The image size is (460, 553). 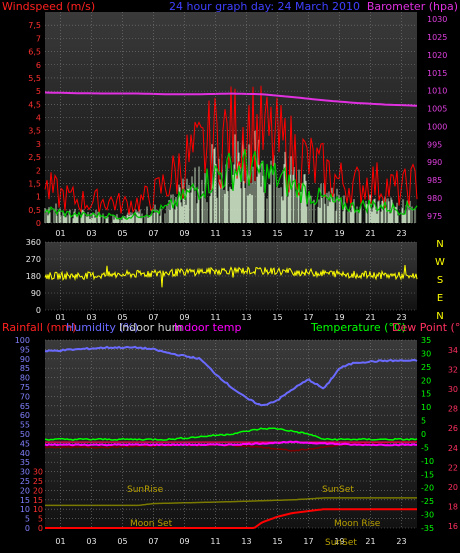 I want to click on dewpoint-tick-label: 34, so click(x=453, y=350).